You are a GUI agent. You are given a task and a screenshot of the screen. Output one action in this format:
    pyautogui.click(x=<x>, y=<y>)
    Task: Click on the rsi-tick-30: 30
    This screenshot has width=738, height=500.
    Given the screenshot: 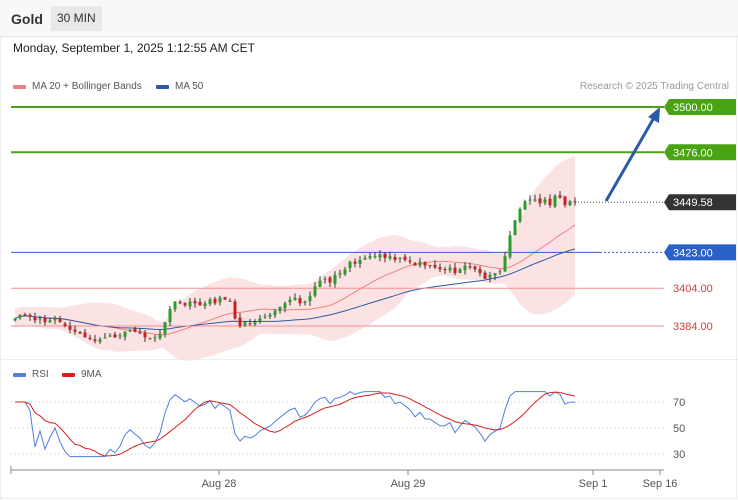 What is the action you would take?
    pyautogui.click(x=679, y=455)
    